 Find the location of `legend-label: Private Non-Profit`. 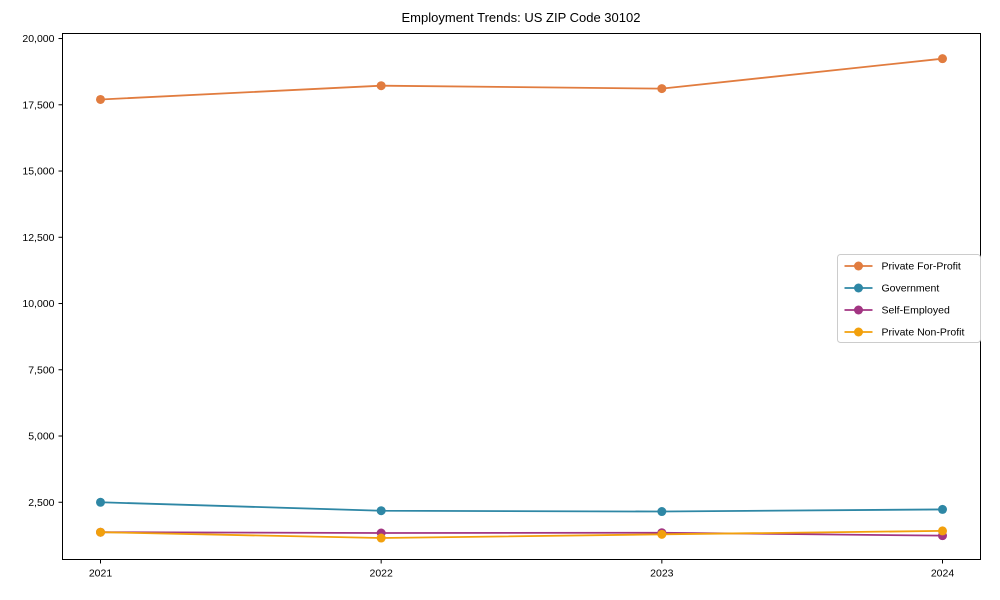

legend-label: Private Non-Profit is located at coordinates (923, 333).